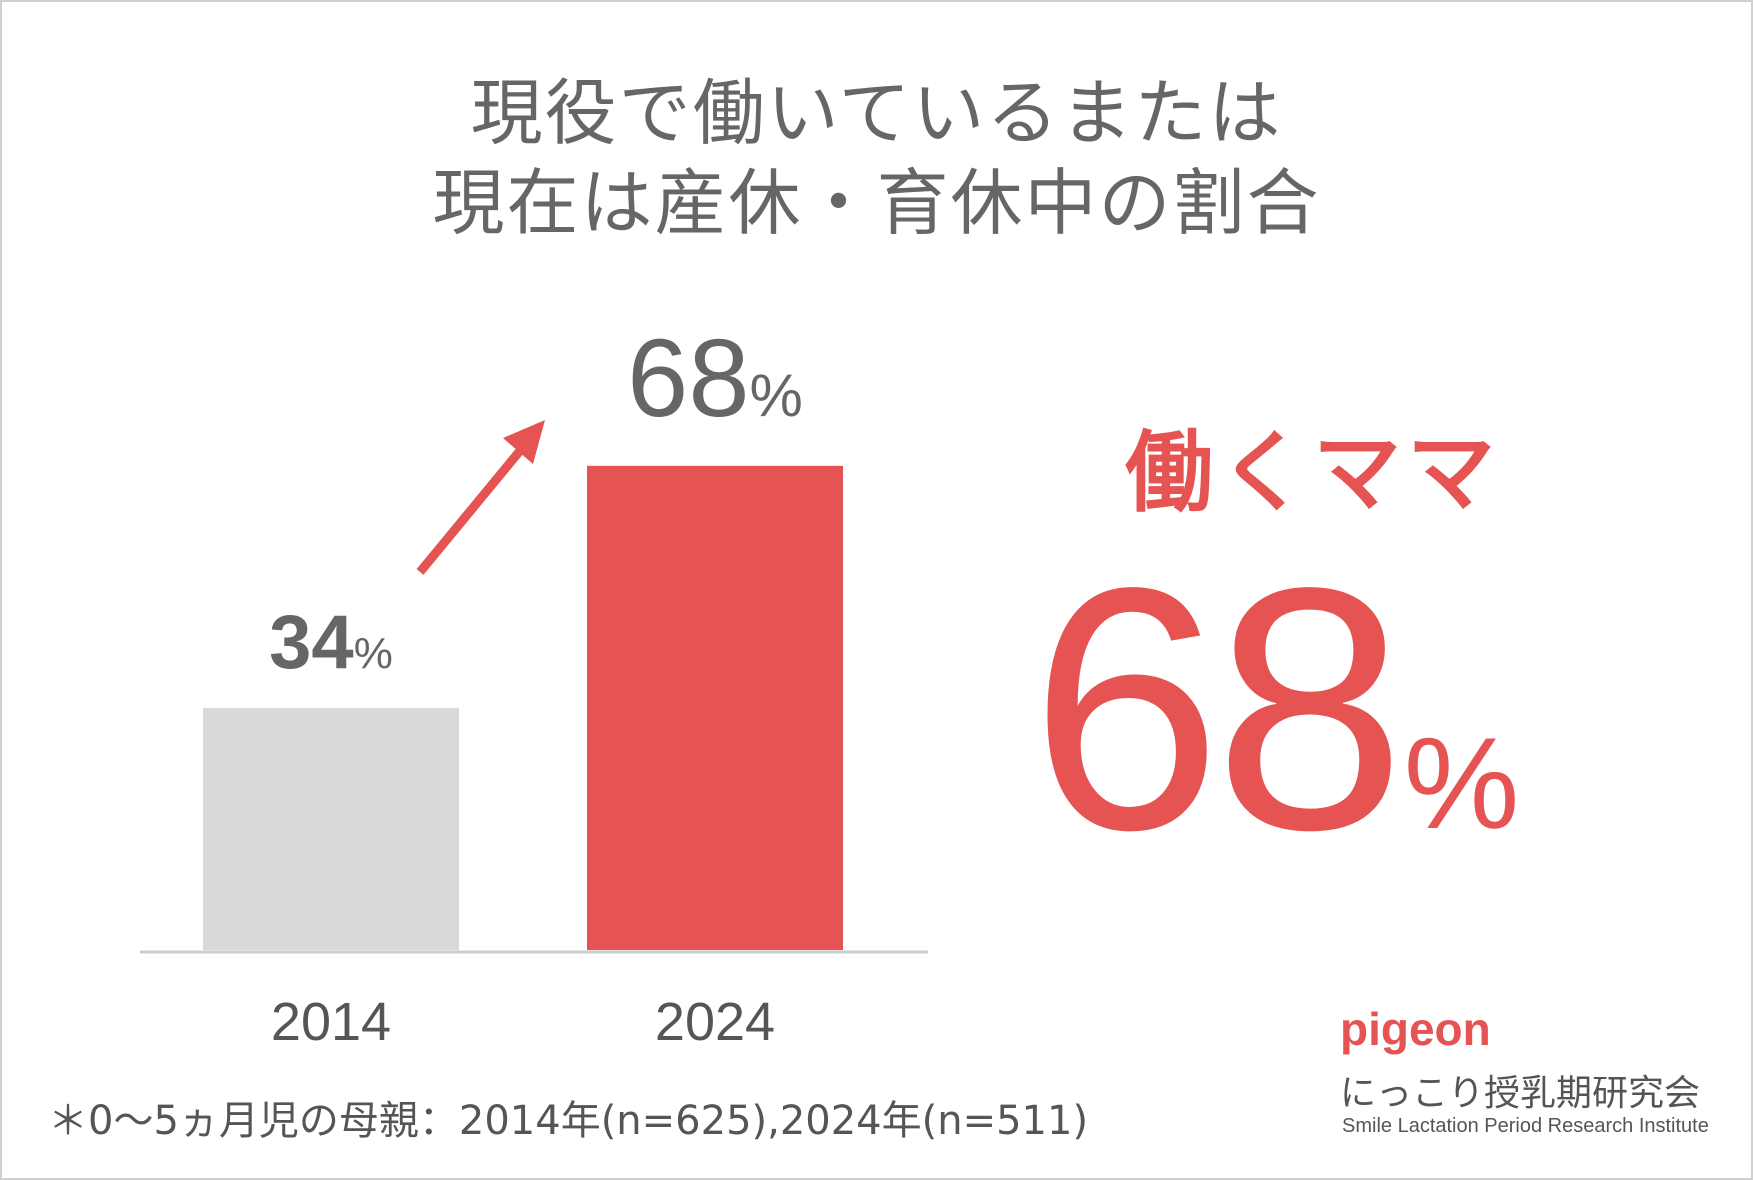  Describe the element at coordinates (715, 1022) in the screenshot. I see `tick-label-2024: 2024` at that location.